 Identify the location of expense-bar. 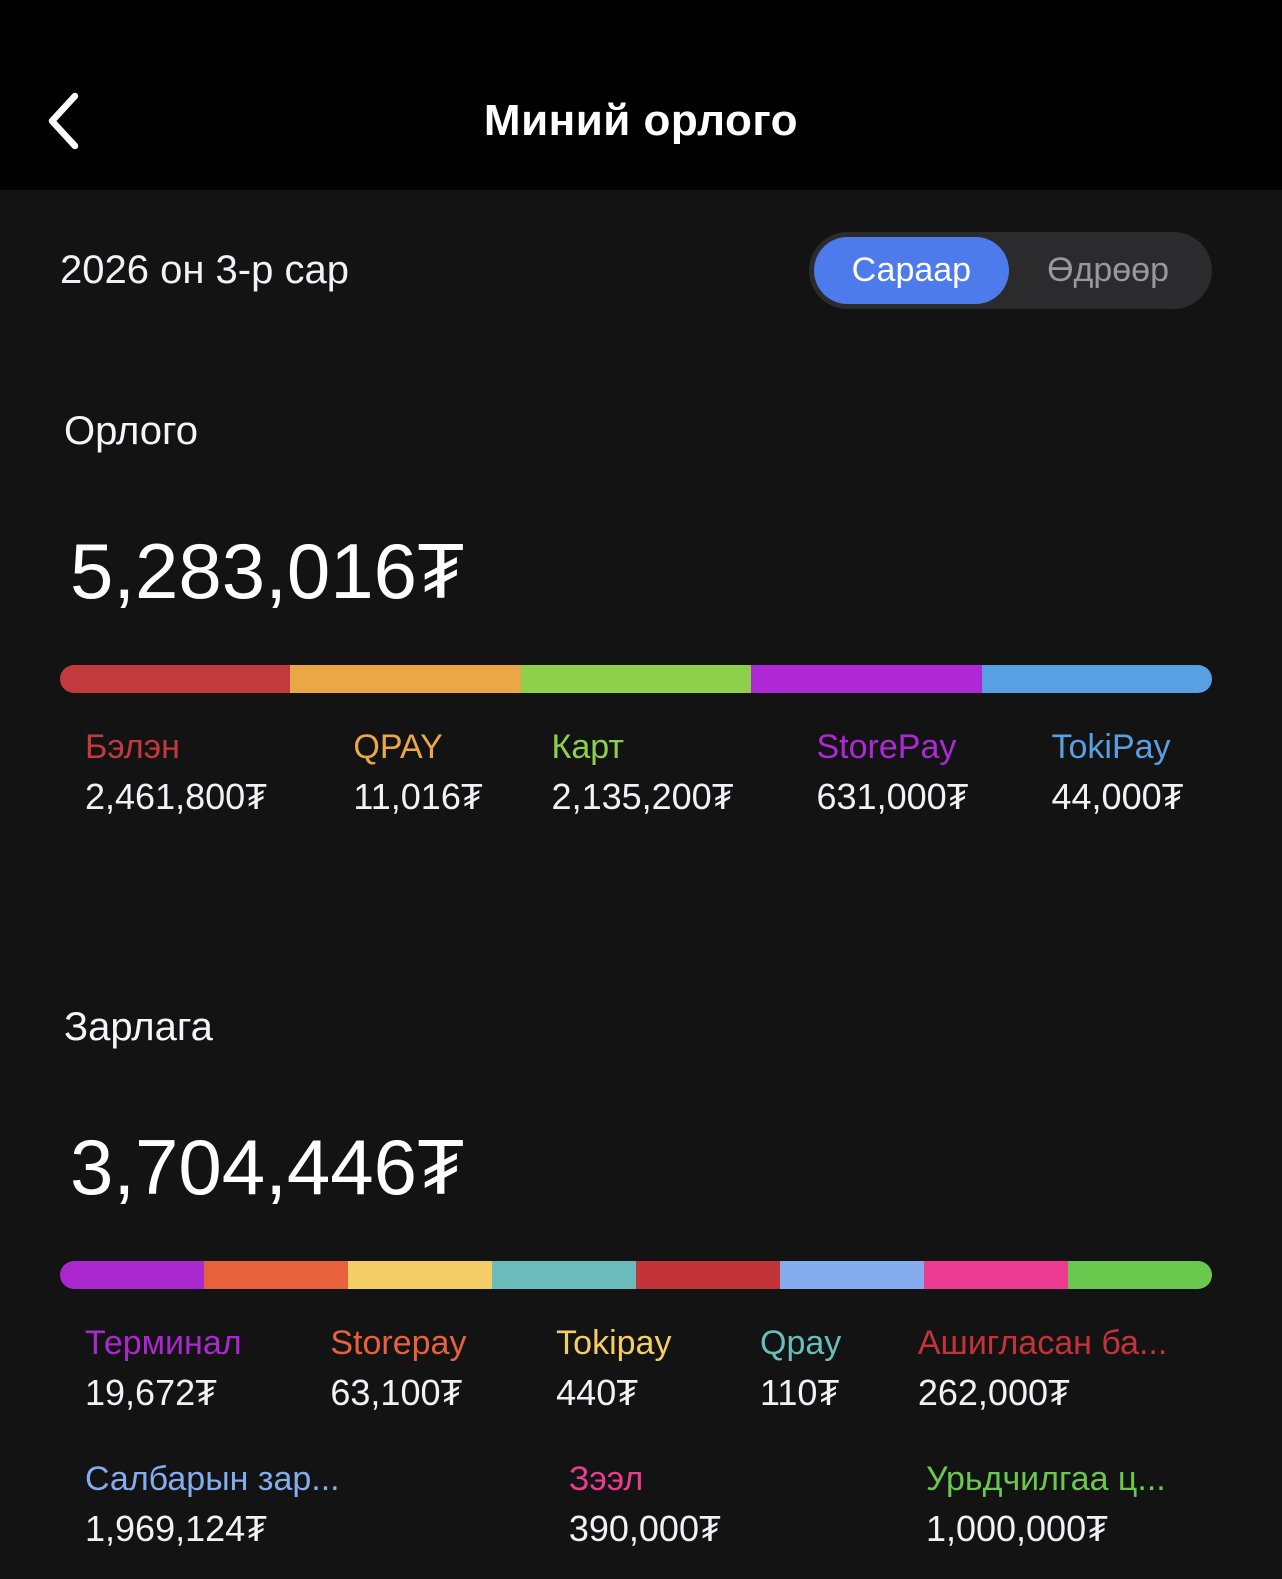
(636, 1275).